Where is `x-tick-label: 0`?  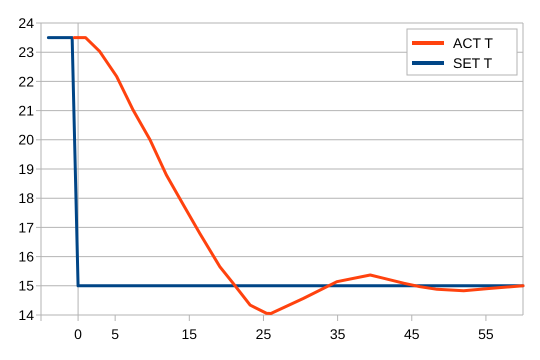
x-tick-label: 0 is located at coordinates (78, 334).